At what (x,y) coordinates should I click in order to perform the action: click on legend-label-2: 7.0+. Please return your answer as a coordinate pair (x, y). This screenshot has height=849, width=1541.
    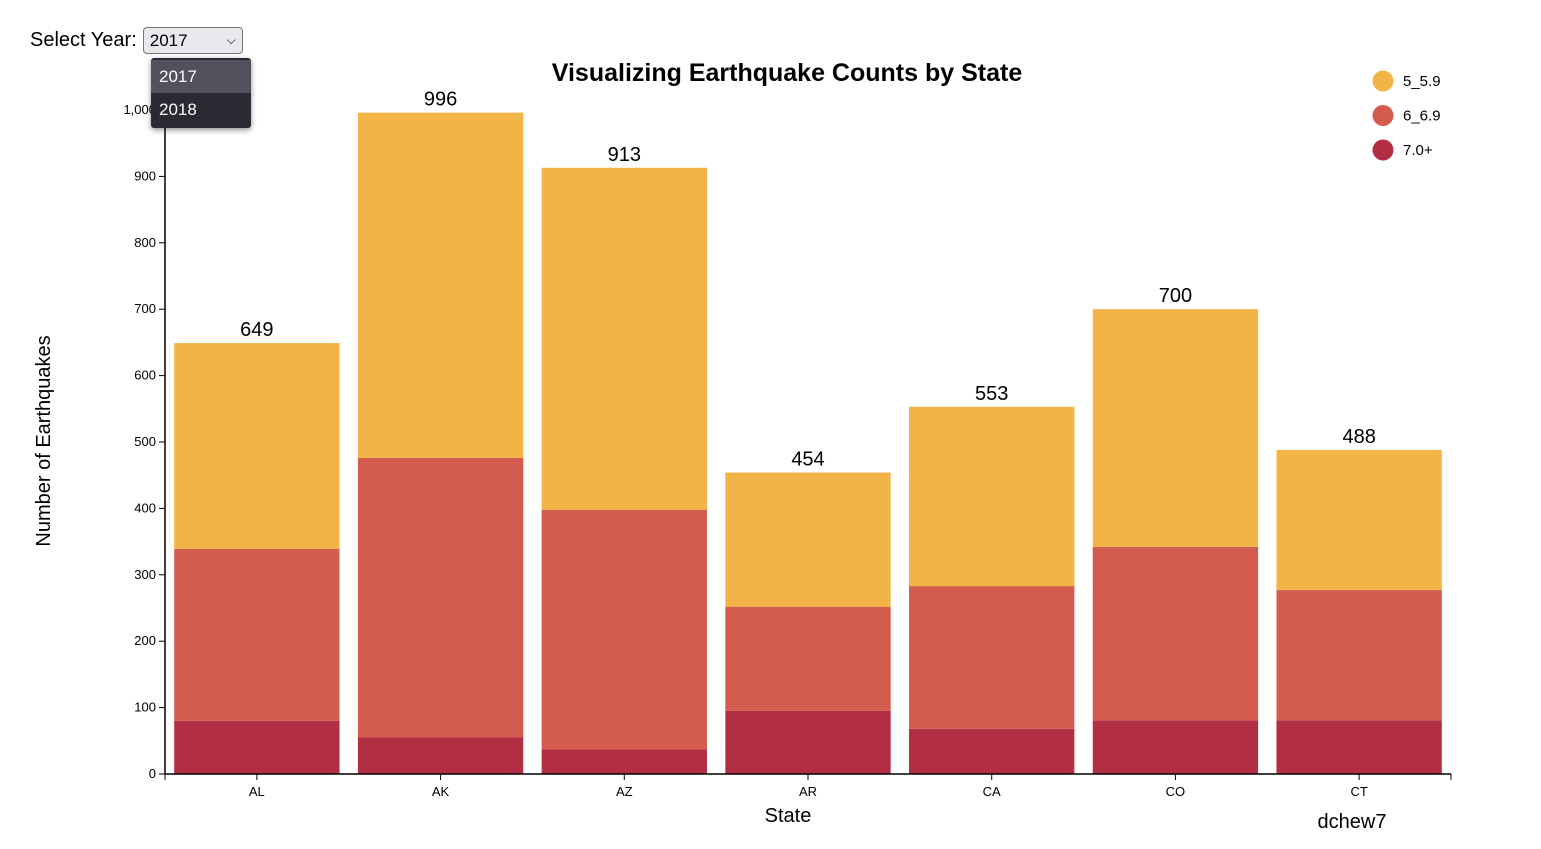
    Looking at the image, I should click on (1418, 150).